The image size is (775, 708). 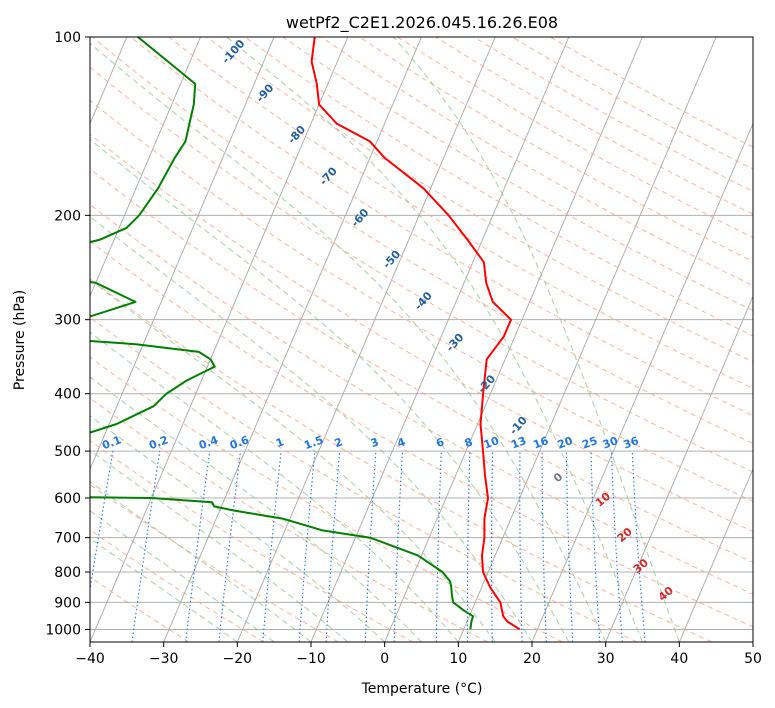 I want to click on x-tick-label: −10, so click(x=311, y=659).